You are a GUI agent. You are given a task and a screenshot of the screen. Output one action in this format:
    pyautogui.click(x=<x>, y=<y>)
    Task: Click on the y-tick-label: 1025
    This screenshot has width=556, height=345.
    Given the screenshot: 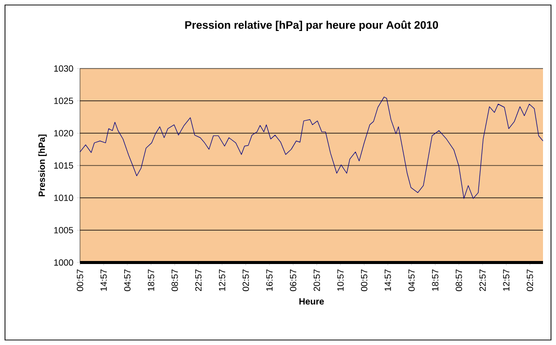 What is the action you would take?
    pyautogui.click(x=64, y=101)
    